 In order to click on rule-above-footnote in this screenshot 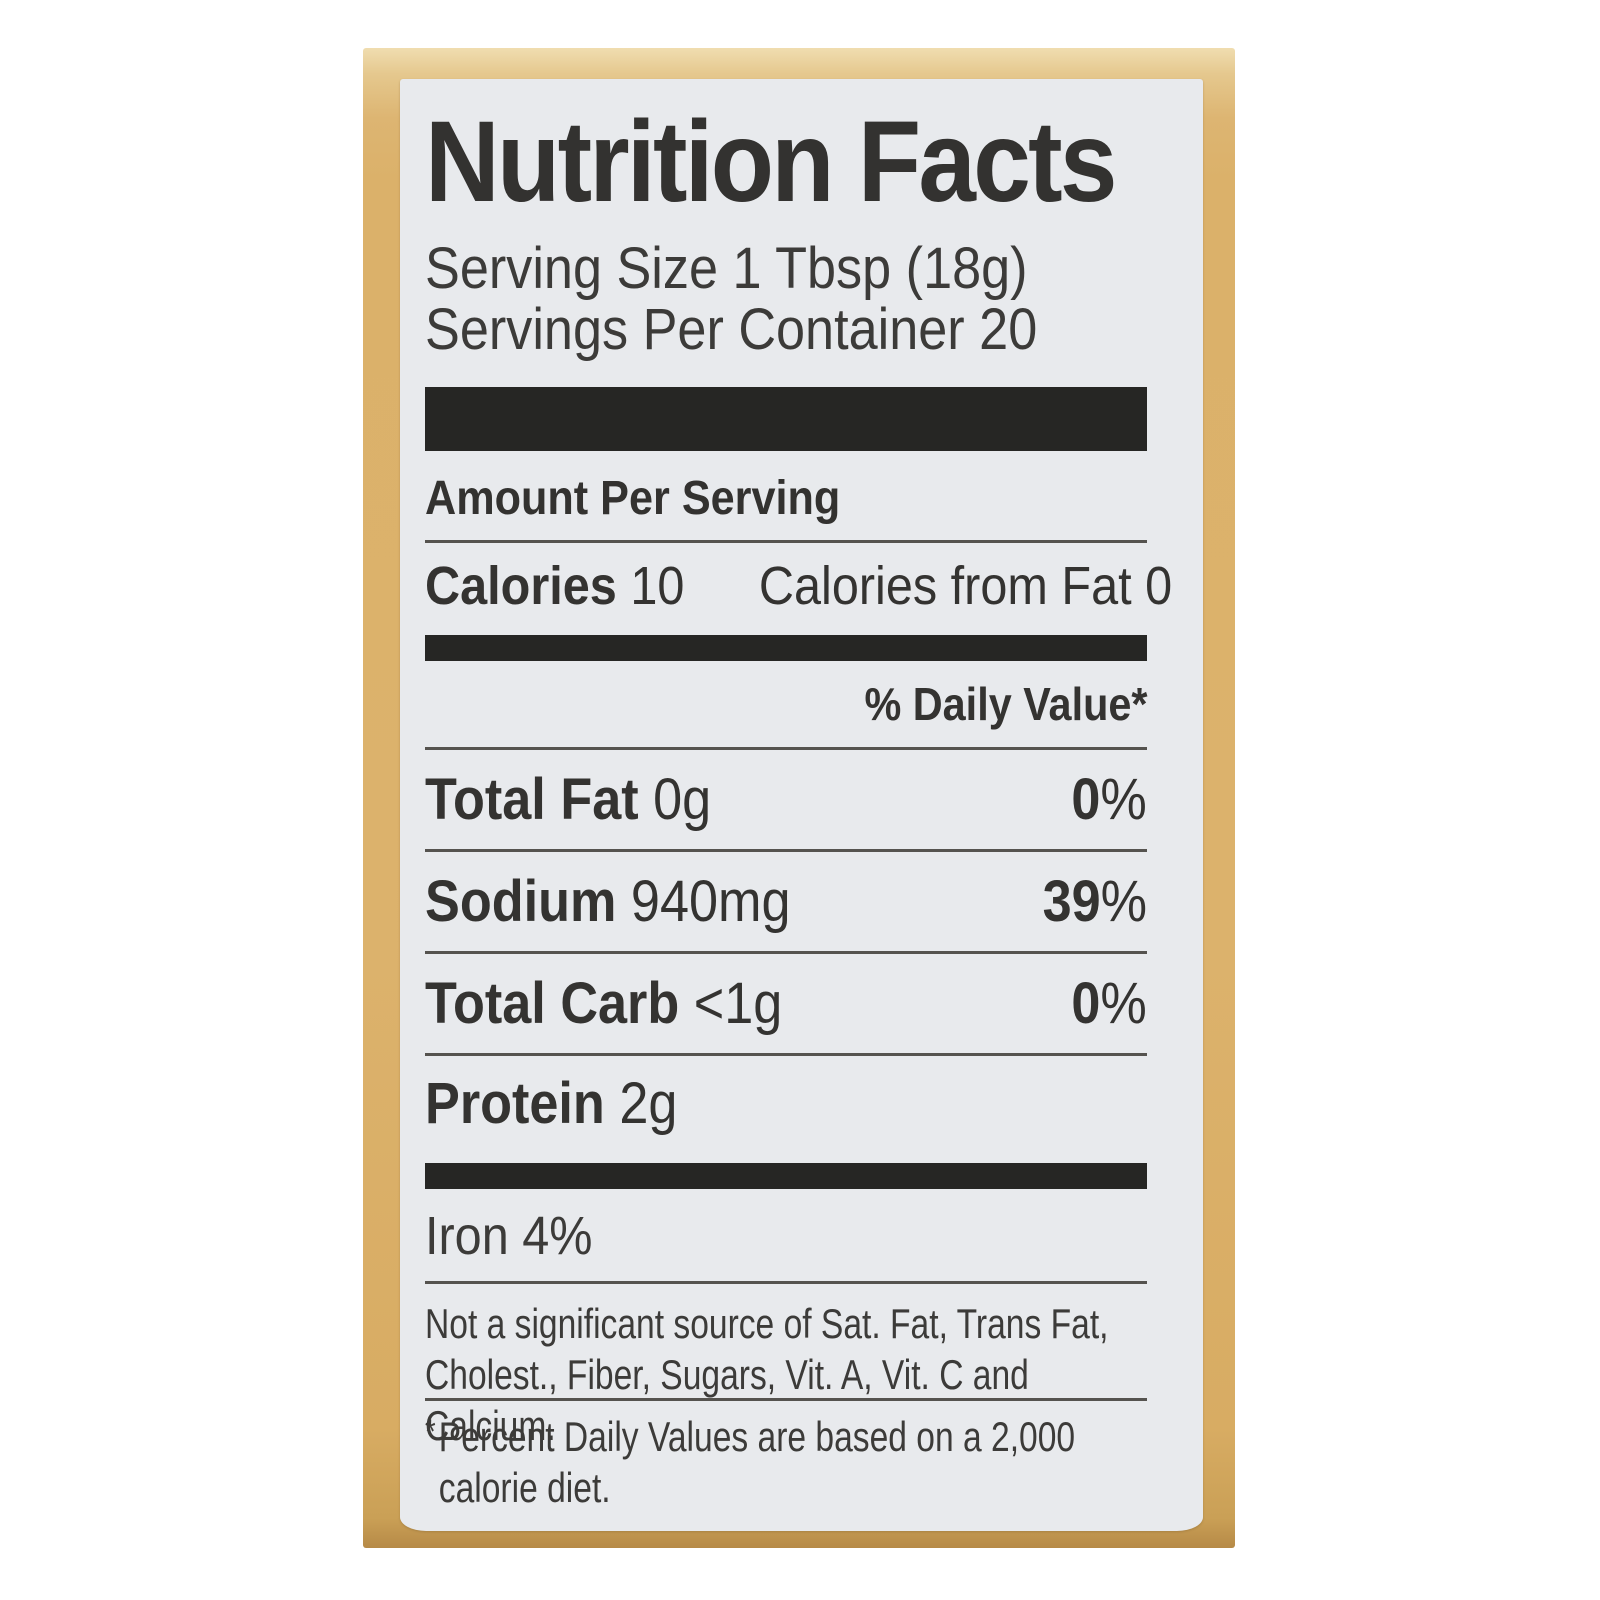, I will do `click(786, 1399)`.